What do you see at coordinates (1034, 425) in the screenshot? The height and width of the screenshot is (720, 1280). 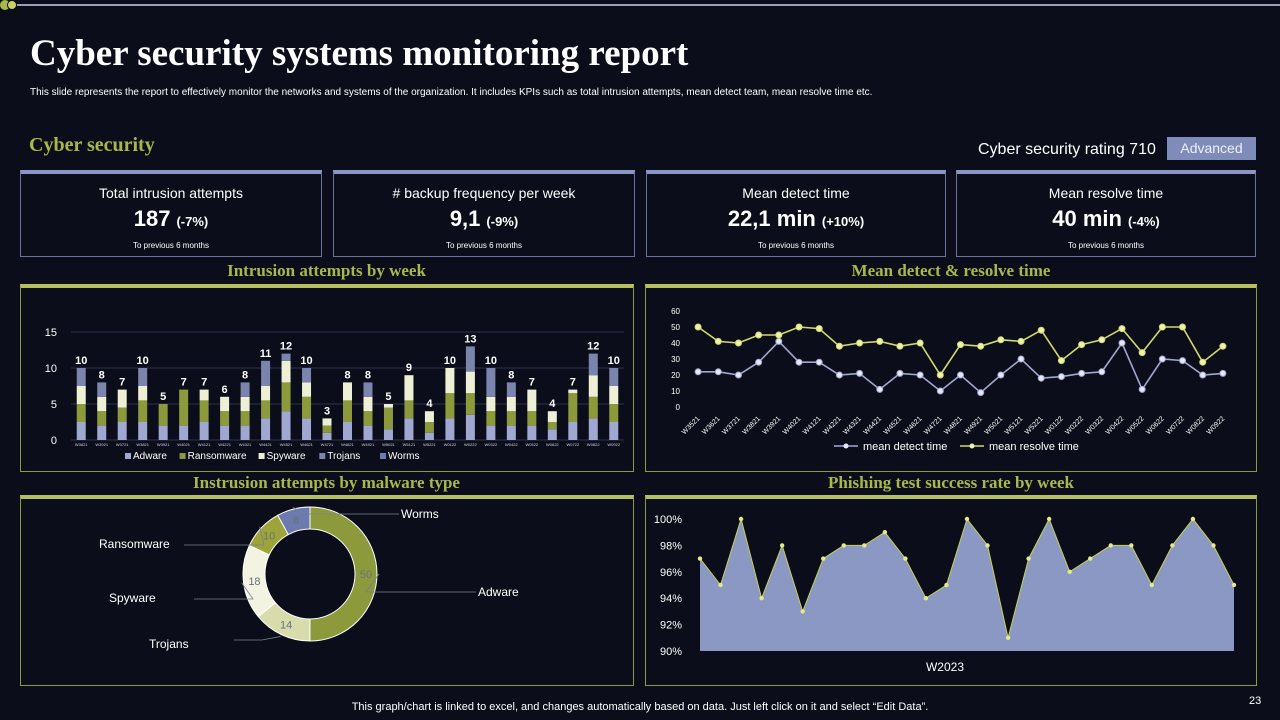 I see `x-tick-label: W5221` at bounding box center [1034, 425].